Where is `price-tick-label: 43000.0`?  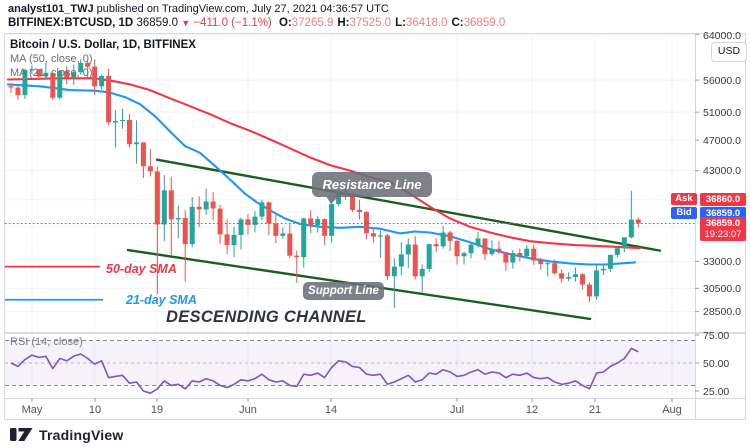 price-tick-label: 43000.0 is located at coordinates (722, 171).